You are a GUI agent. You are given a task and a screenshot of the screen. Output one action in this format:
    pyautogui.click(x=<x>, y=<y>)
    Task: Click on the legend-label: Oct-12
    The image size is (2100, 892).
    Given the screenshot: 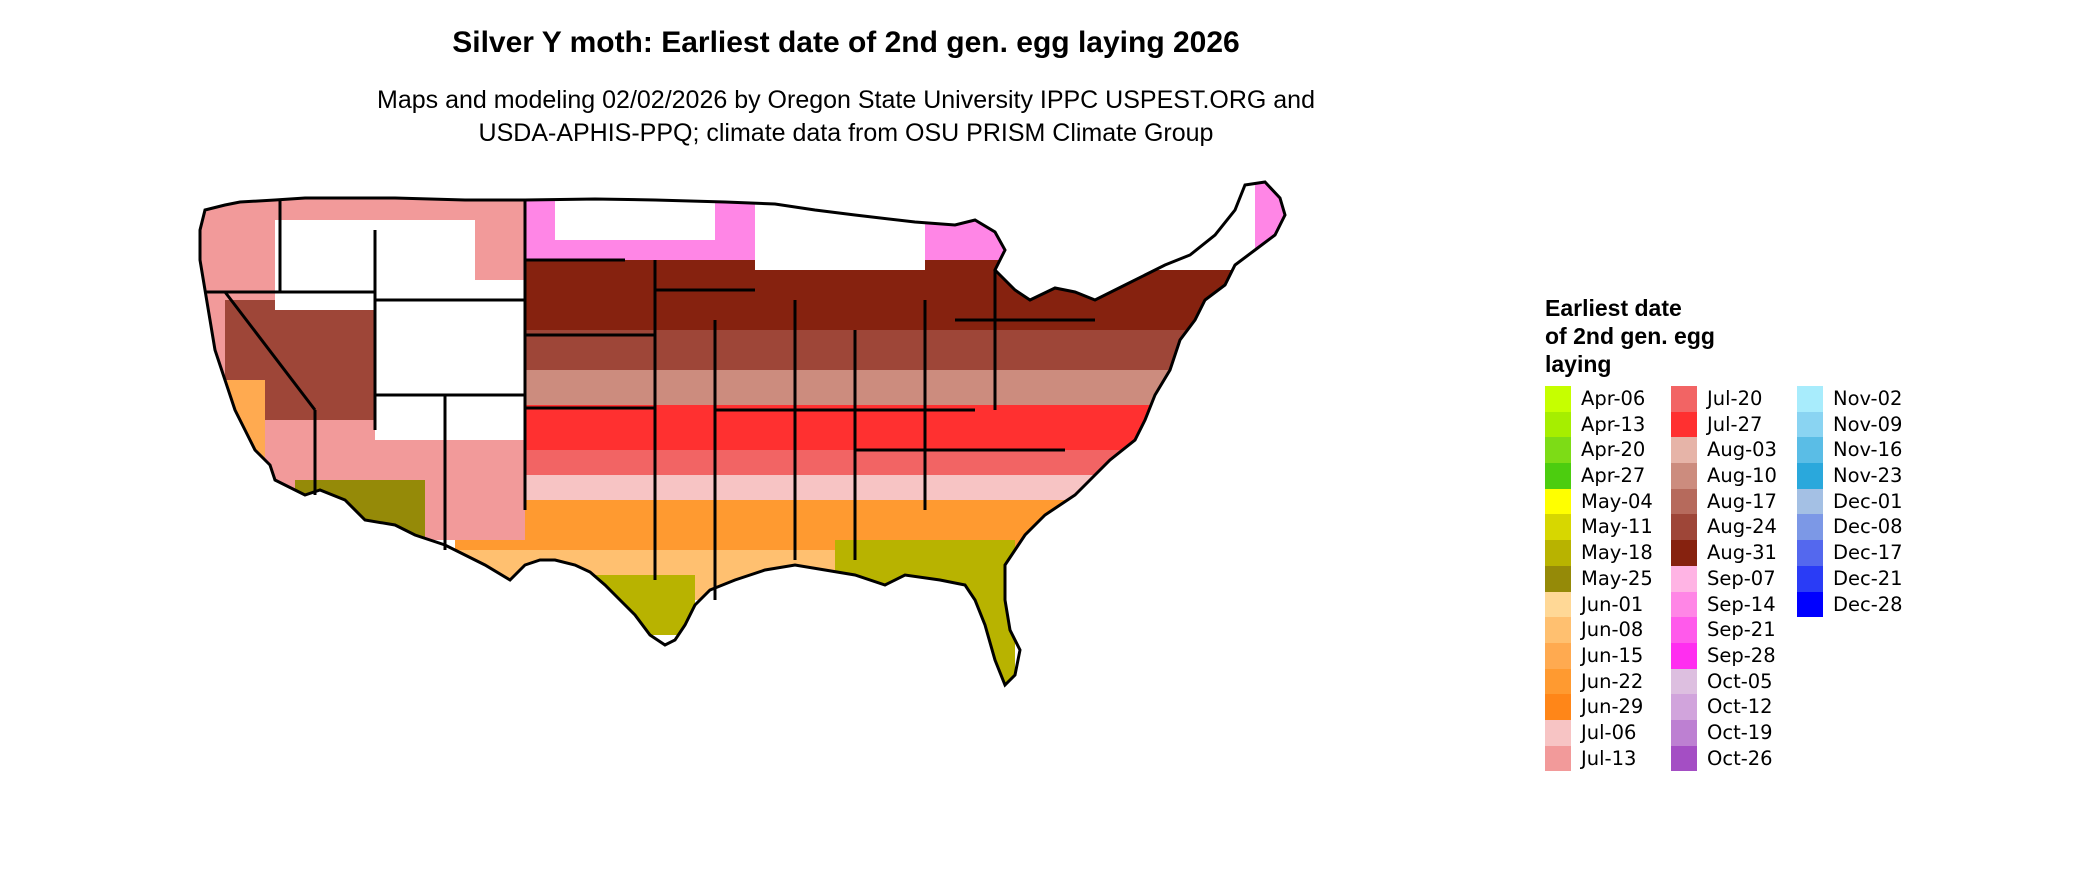 What is the action you would take?
    pyautogui.click(x=1740, y=707)
    